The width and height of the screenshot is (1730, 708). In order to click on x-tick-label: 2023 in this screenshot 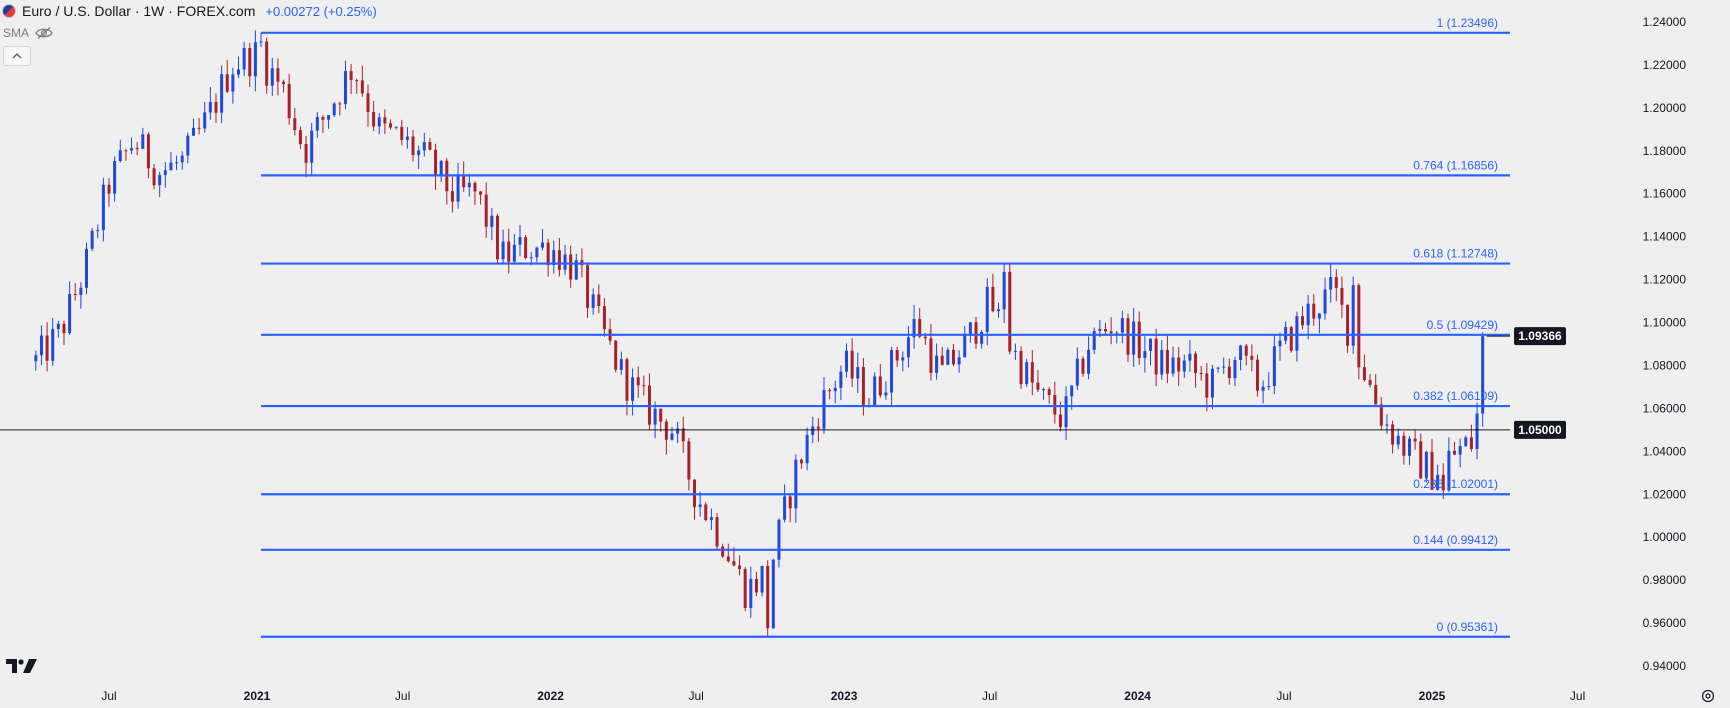, I will do `click(844, 696)`.